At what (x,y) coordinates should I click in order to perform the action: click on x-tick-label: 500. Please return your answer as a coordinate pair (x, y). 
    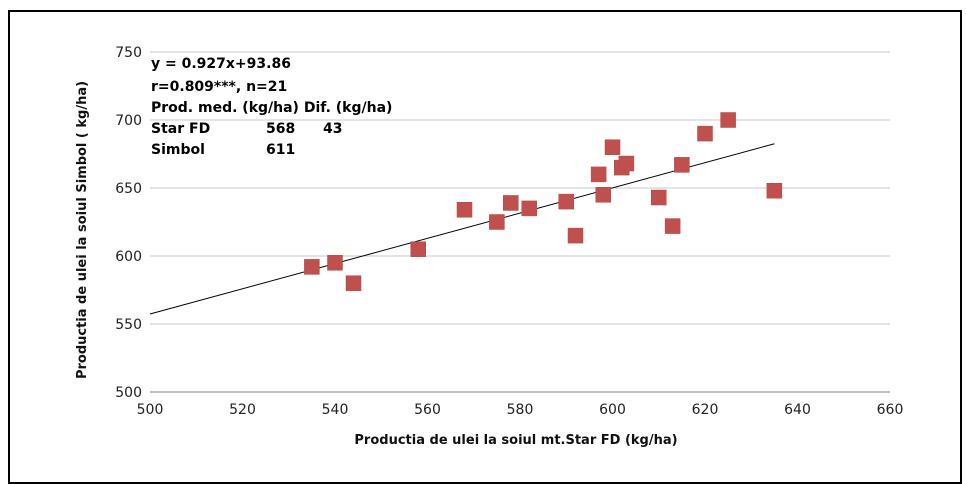
    Looking at the image, I should click on (150, 410).